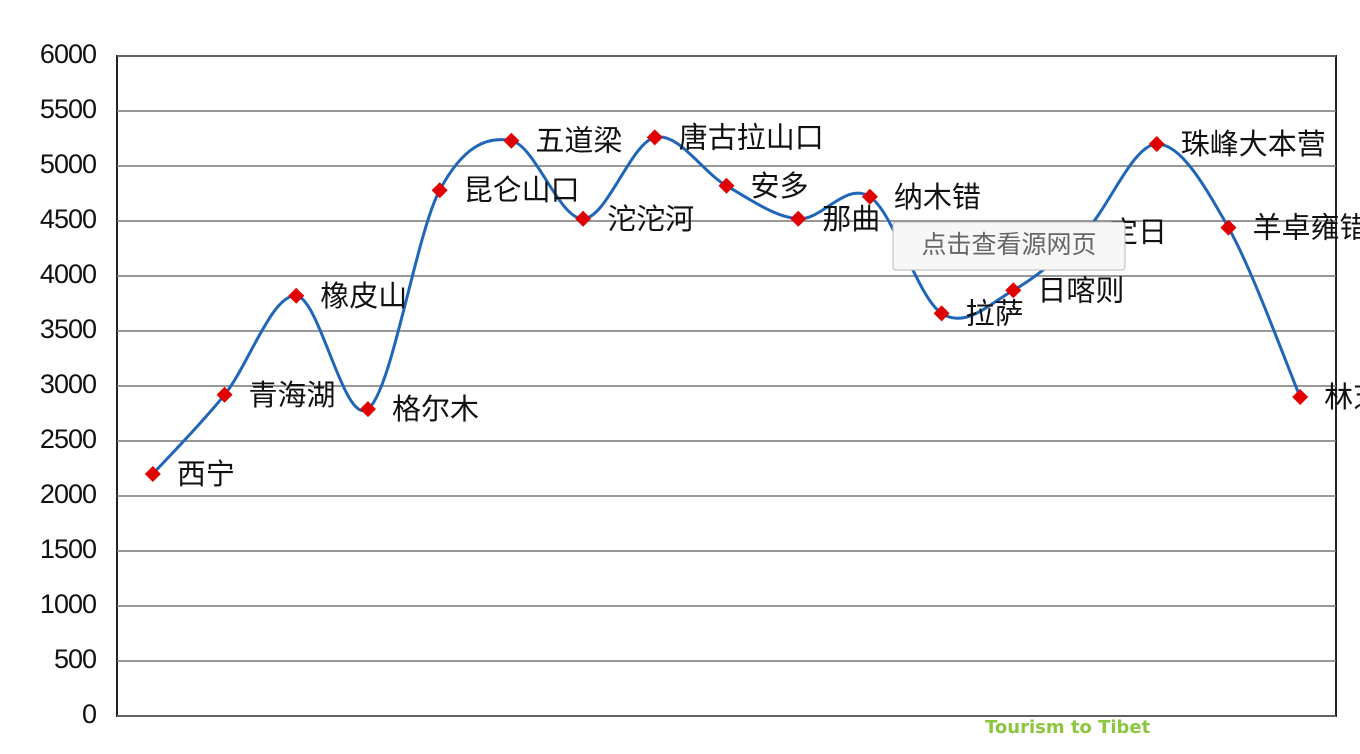 Image resolution: width=1360 pixels, height=754 pixels. What do you see at coordinates (1021, 479) in the screenshot?
I see `overlay: 点击查看源网页 Tourism to Tibet` at bounding box center [1021, 479].